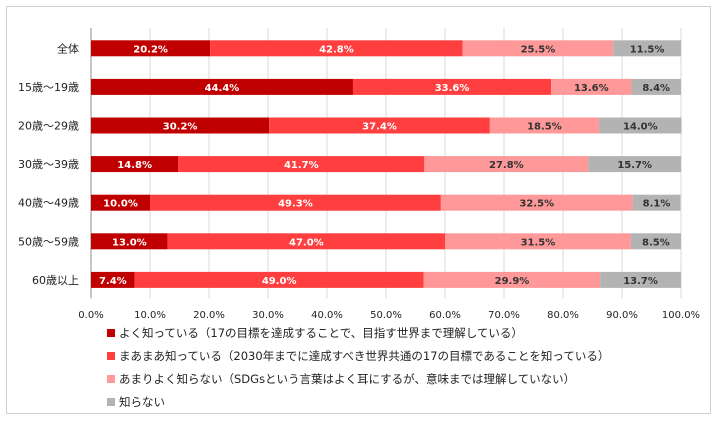  I want to click on x-tick-label: 100.0%, so click(681, 315).